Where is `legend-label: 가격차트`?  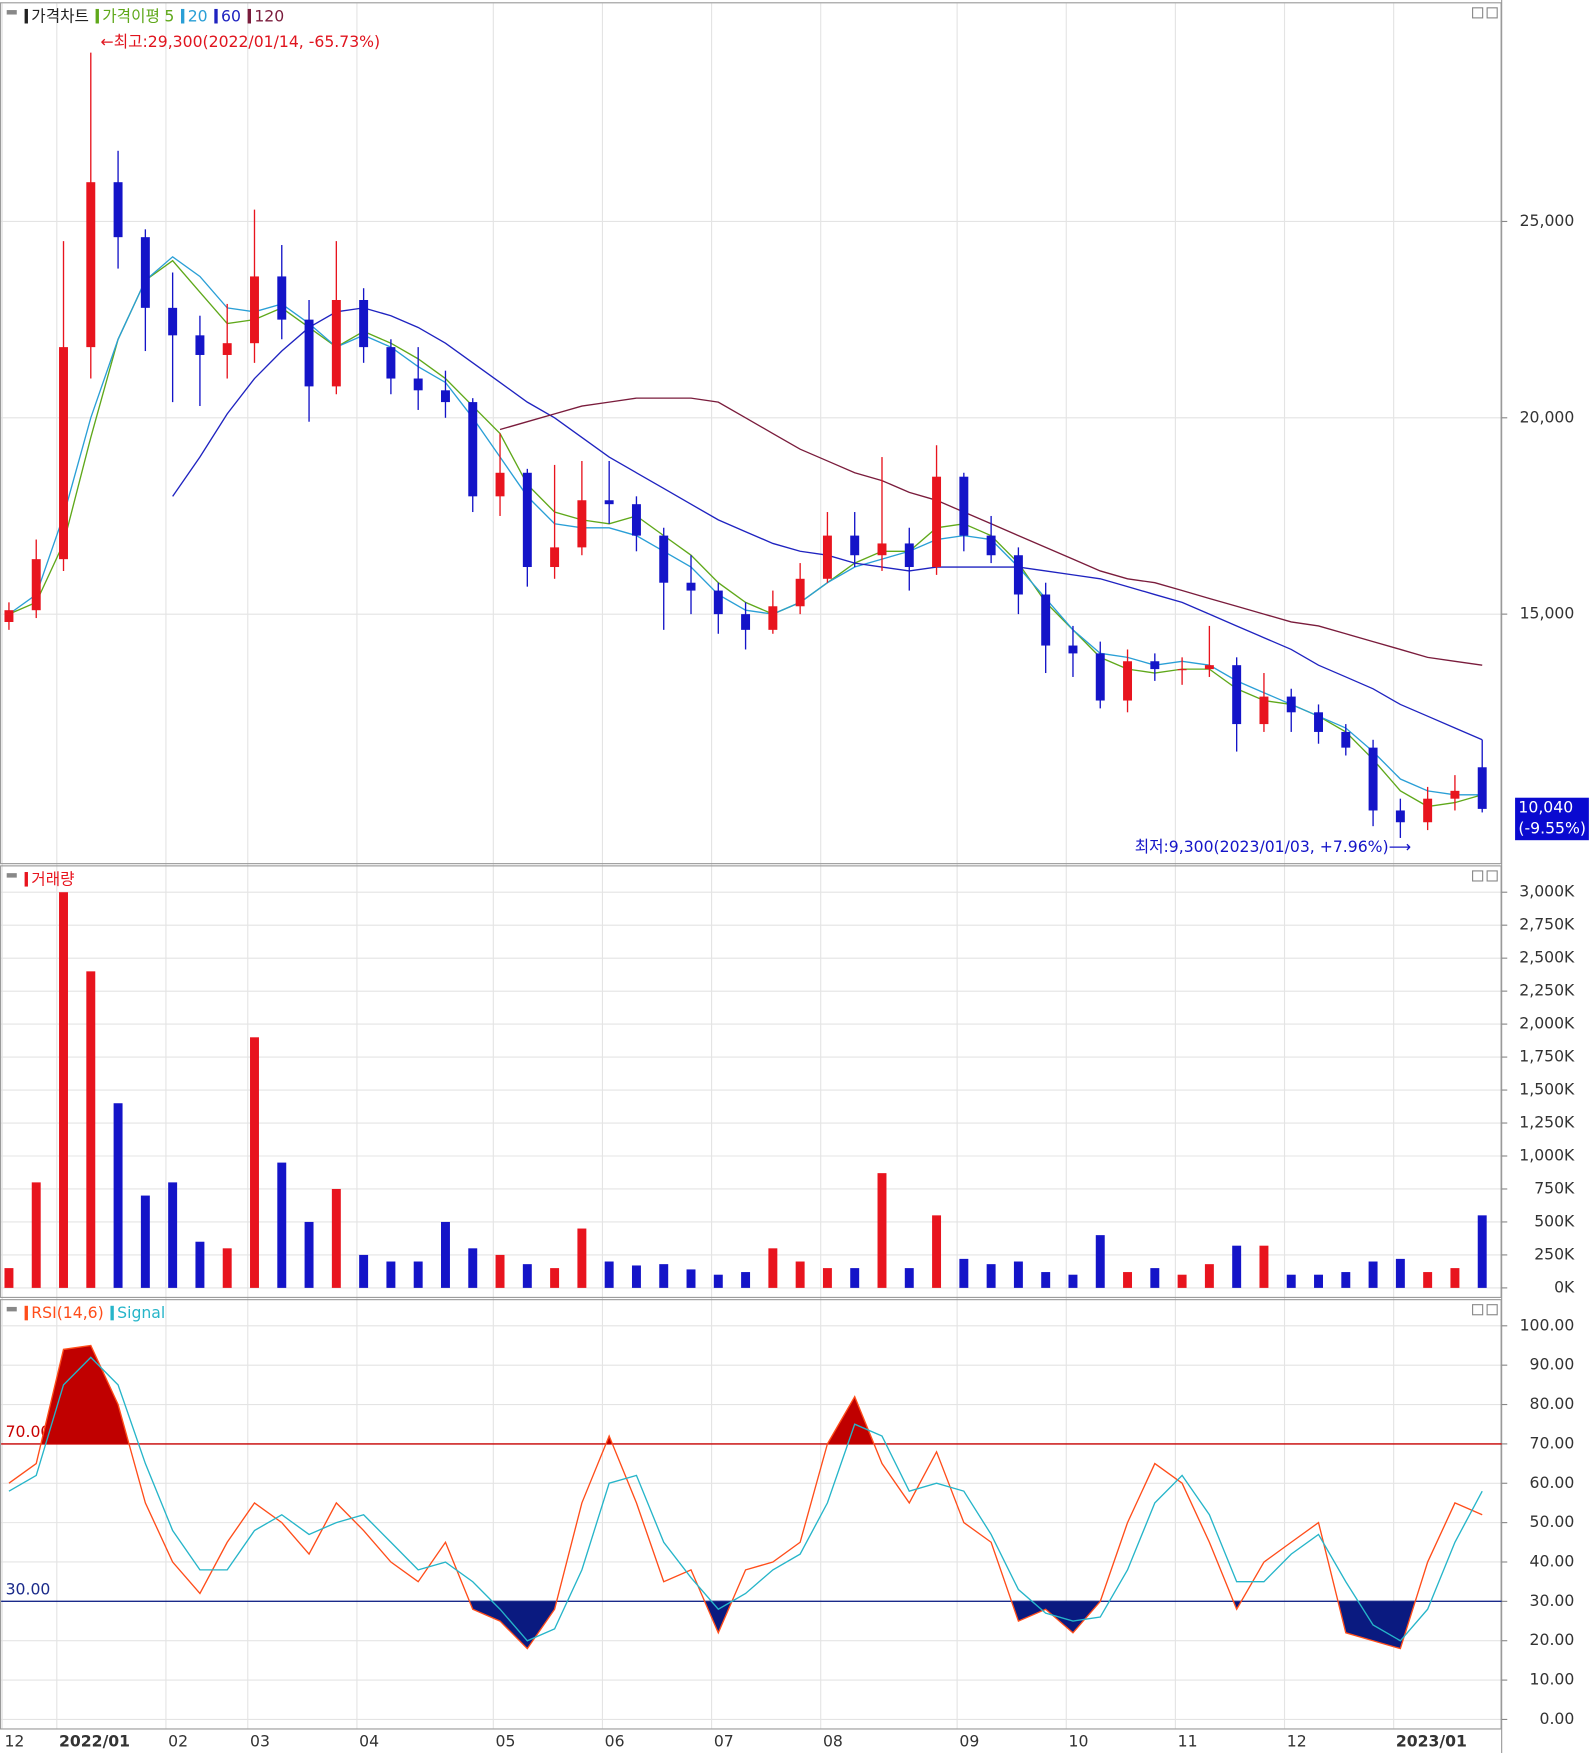
legend-label: 가격차트 is located at coordinates (60, 15).